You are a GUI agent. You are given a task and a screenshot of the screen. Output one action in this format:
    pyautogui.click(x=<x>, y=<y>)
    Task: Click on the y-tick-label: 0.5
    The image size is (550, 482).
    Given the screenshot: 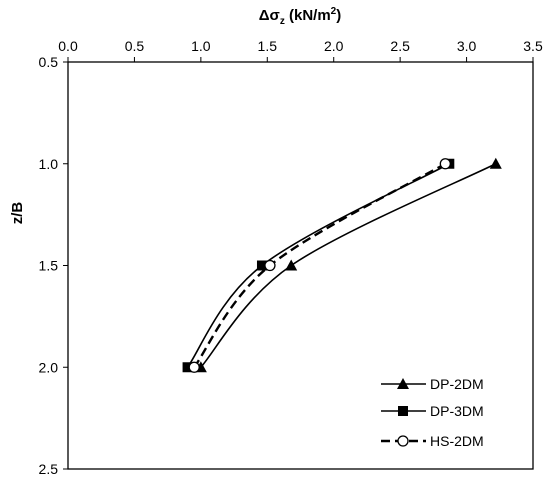 What is the action you would take?
    pyautogui.click(x=49, y=62)
    